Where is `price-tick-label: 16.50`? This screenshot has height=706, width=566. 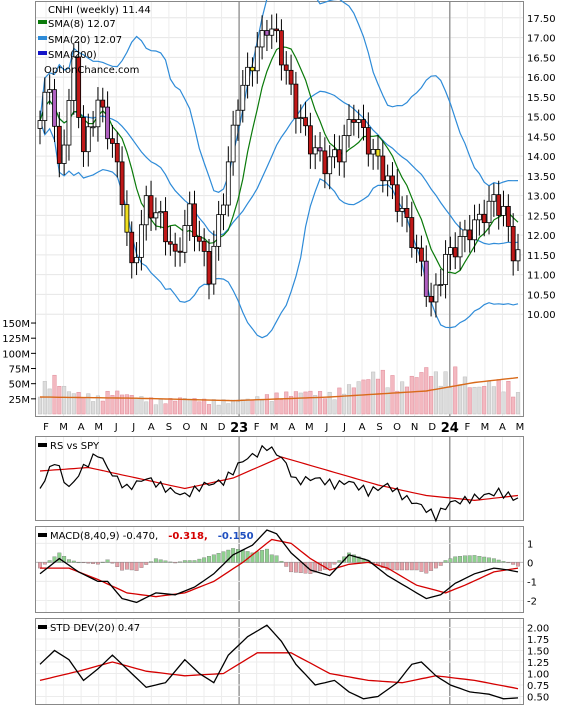
price-tick-label: 16.50 is located at coordinates (541, 58).